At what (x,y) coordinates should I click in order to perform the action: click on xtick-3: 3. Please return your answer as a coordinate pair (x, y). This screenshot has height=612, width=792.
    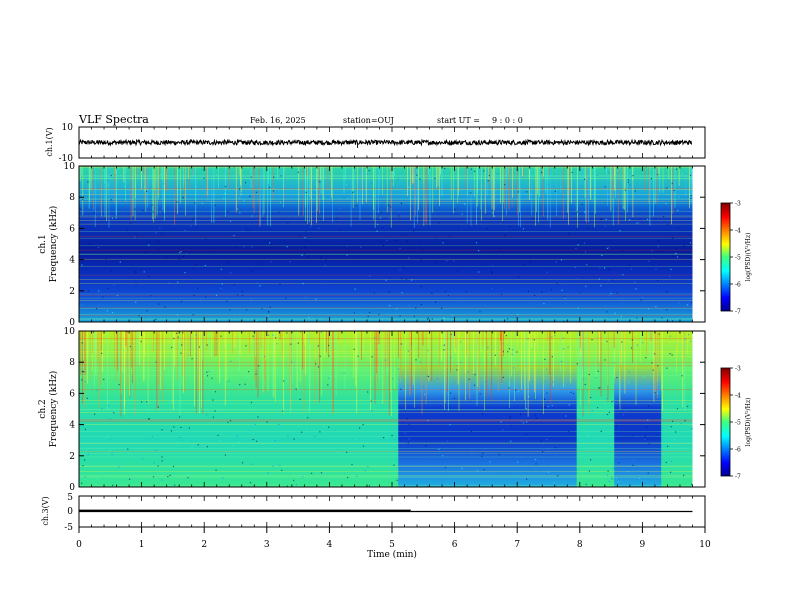
    Looking at the image, I should click on (267, 545).